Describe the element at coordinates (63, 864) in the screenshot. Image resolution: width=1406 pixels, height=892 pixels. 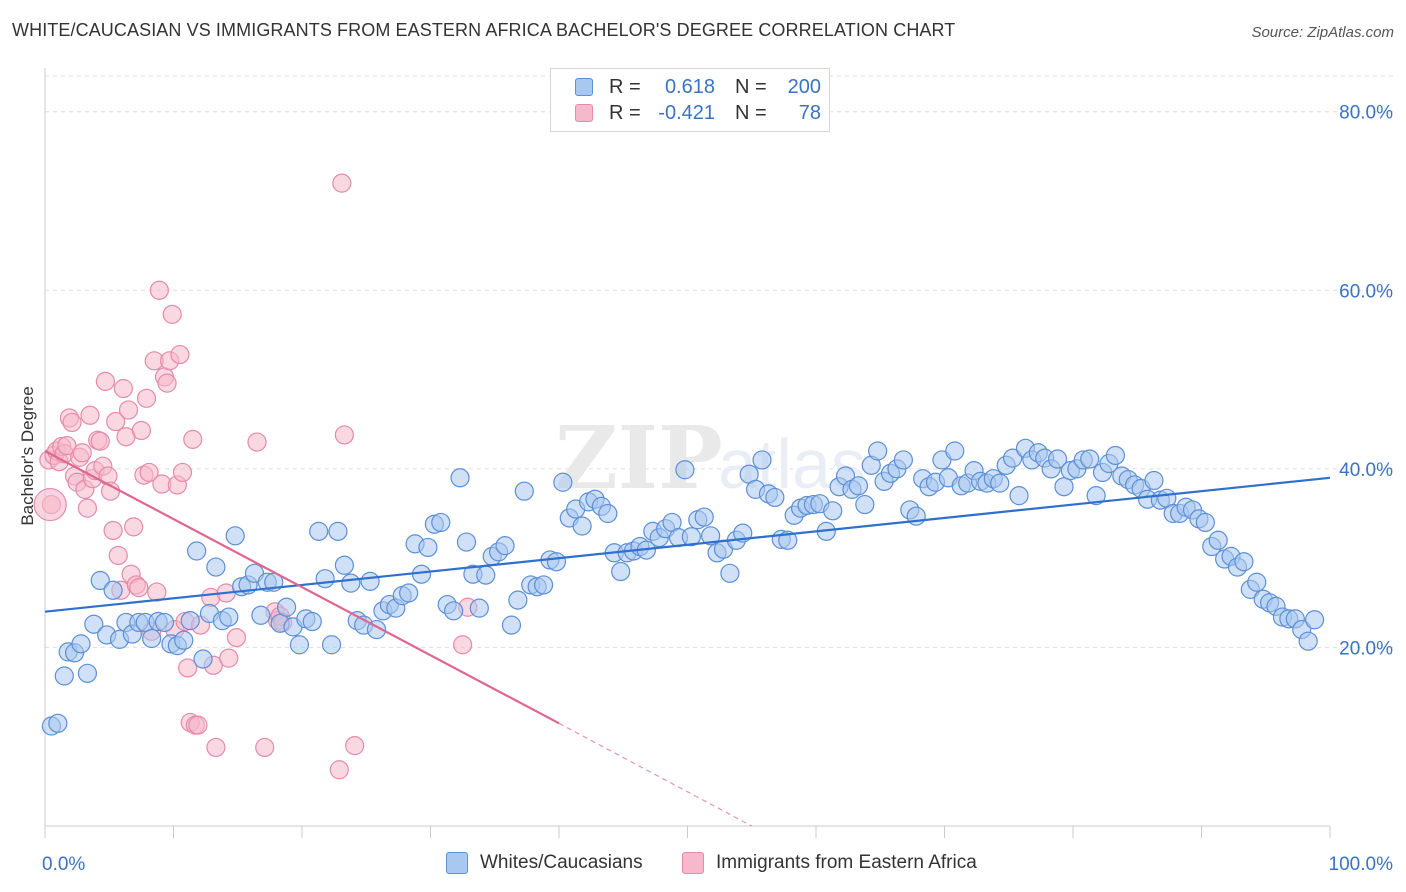
I see `x-tick-label-min: 0.0%` at that location.